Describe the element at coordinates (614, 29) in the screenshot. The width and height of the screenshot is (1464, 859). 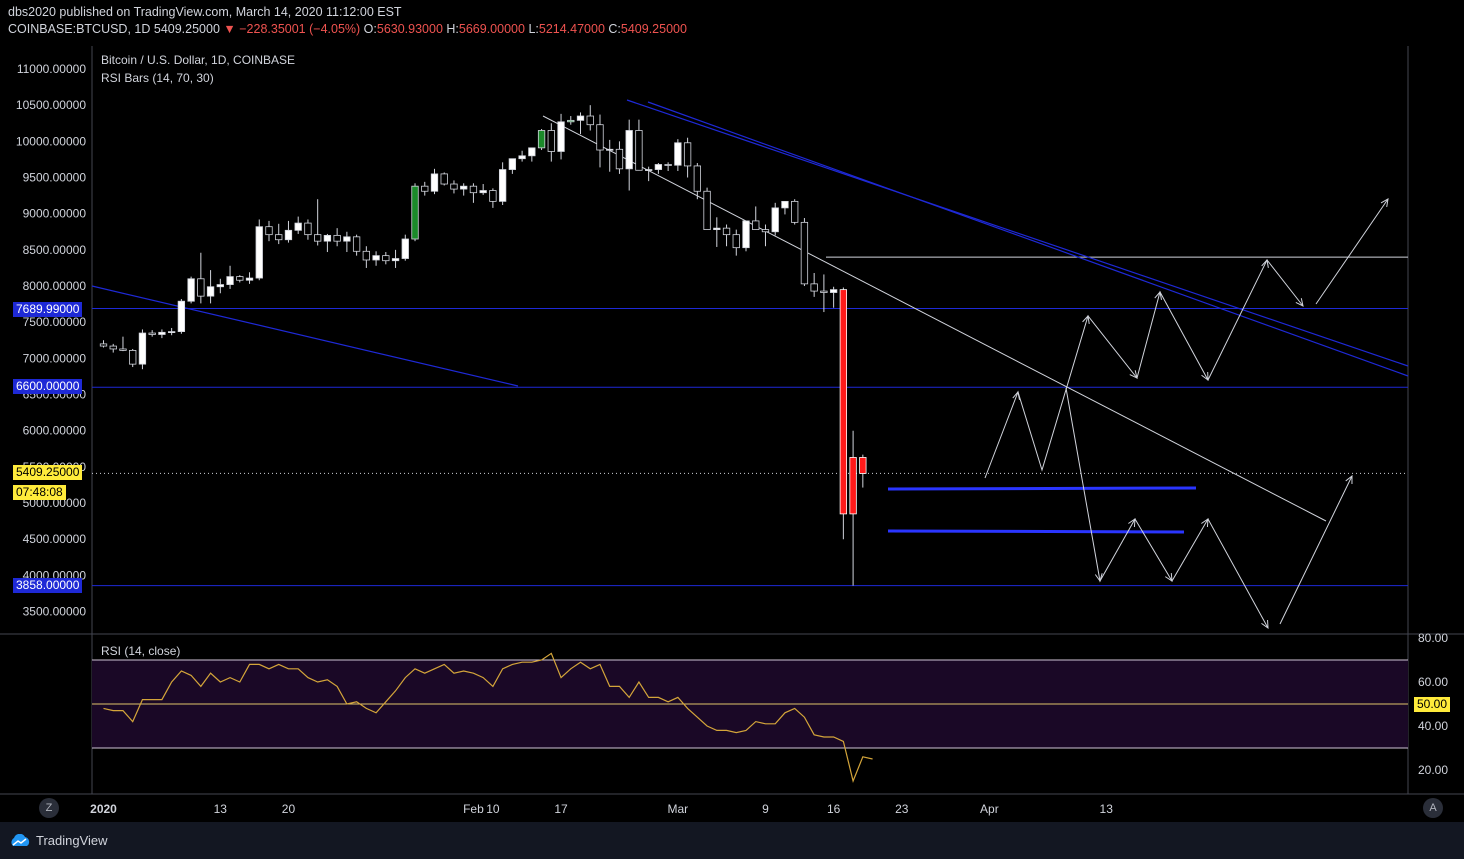
I see `close-label: C:` at that location.